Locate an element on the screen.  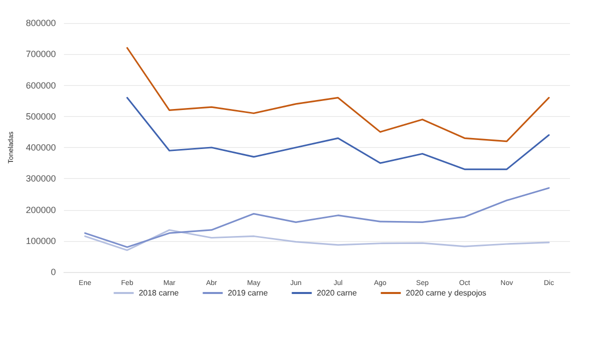
y-tick-label: 700000 is located at coordinates (41, 54).